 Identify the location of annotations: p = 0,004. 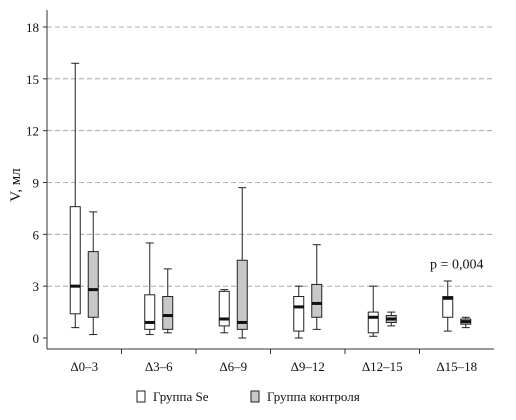
(456, 265).